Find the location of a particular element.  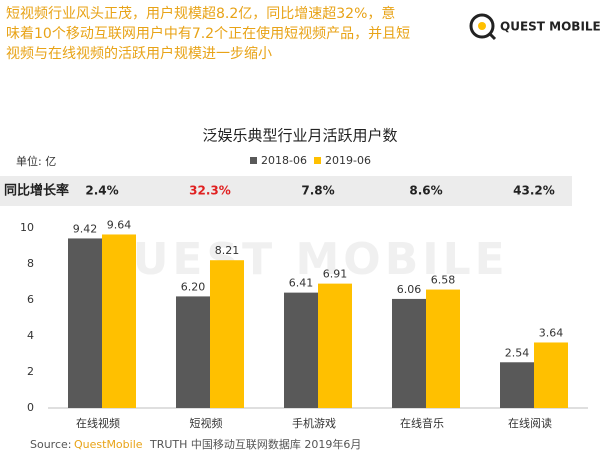

growth-value: 43.2% is located at coordinates (534, 191).